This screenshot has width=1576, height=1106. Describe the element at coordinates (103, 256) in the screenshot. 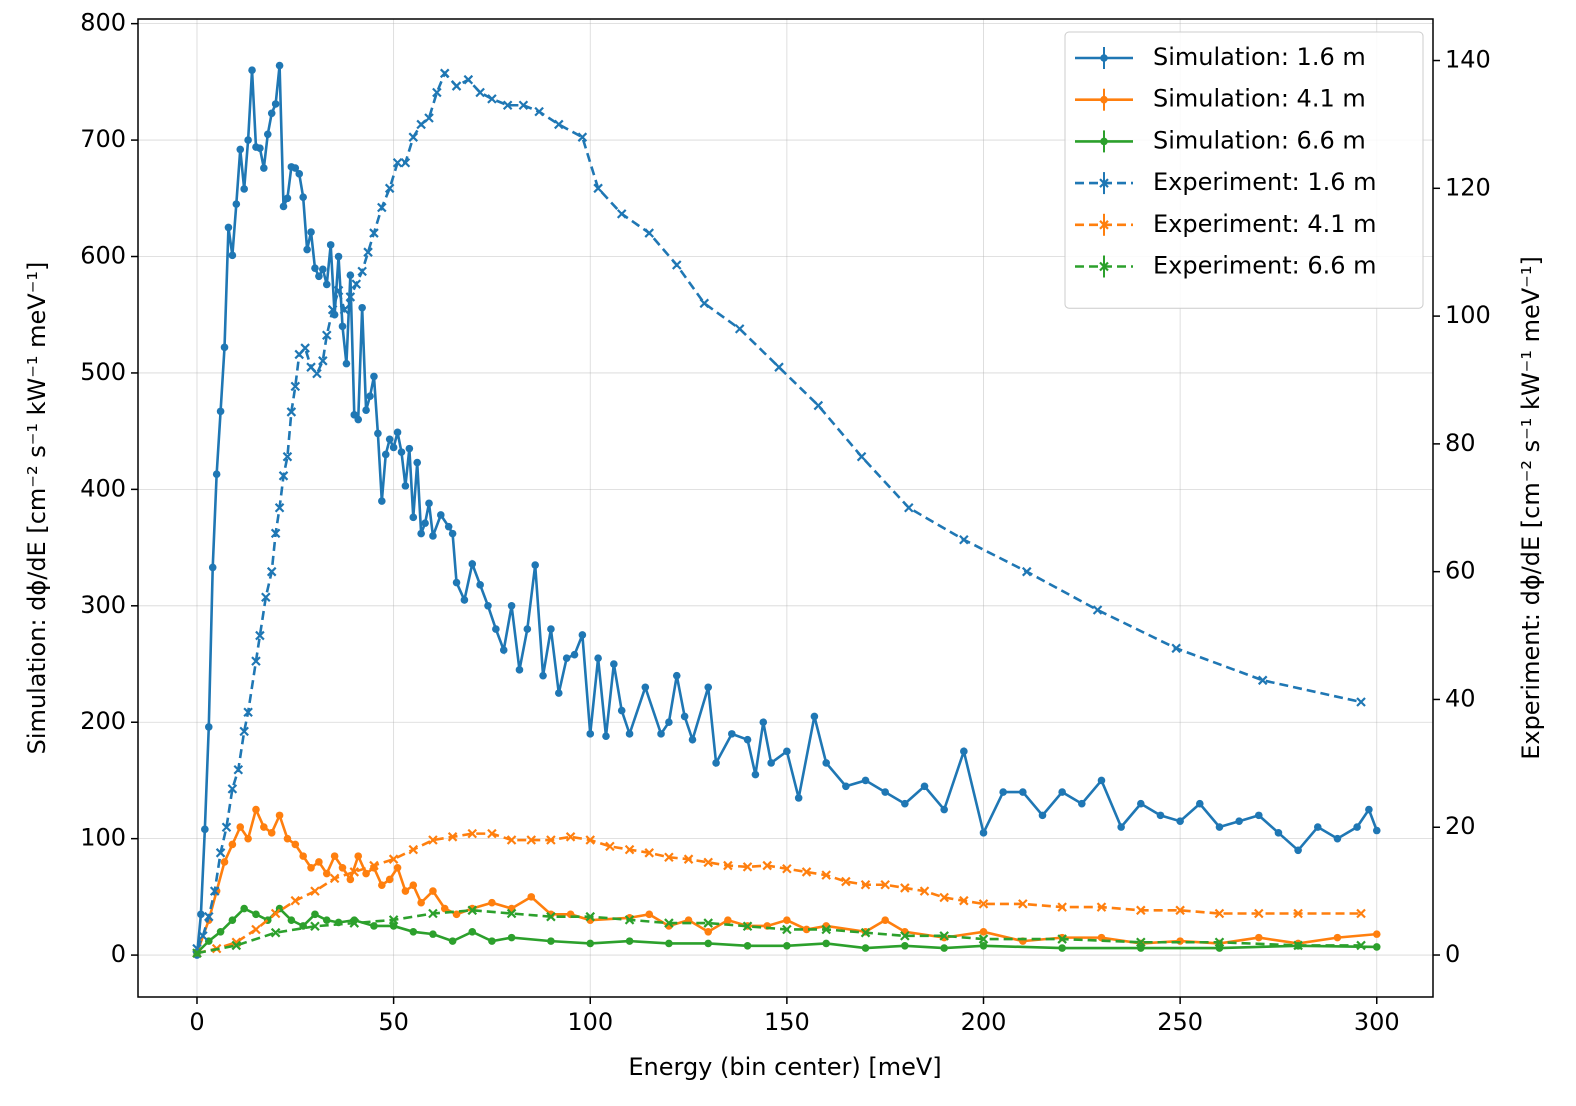

I see `y-tick-label: 600` at that location.